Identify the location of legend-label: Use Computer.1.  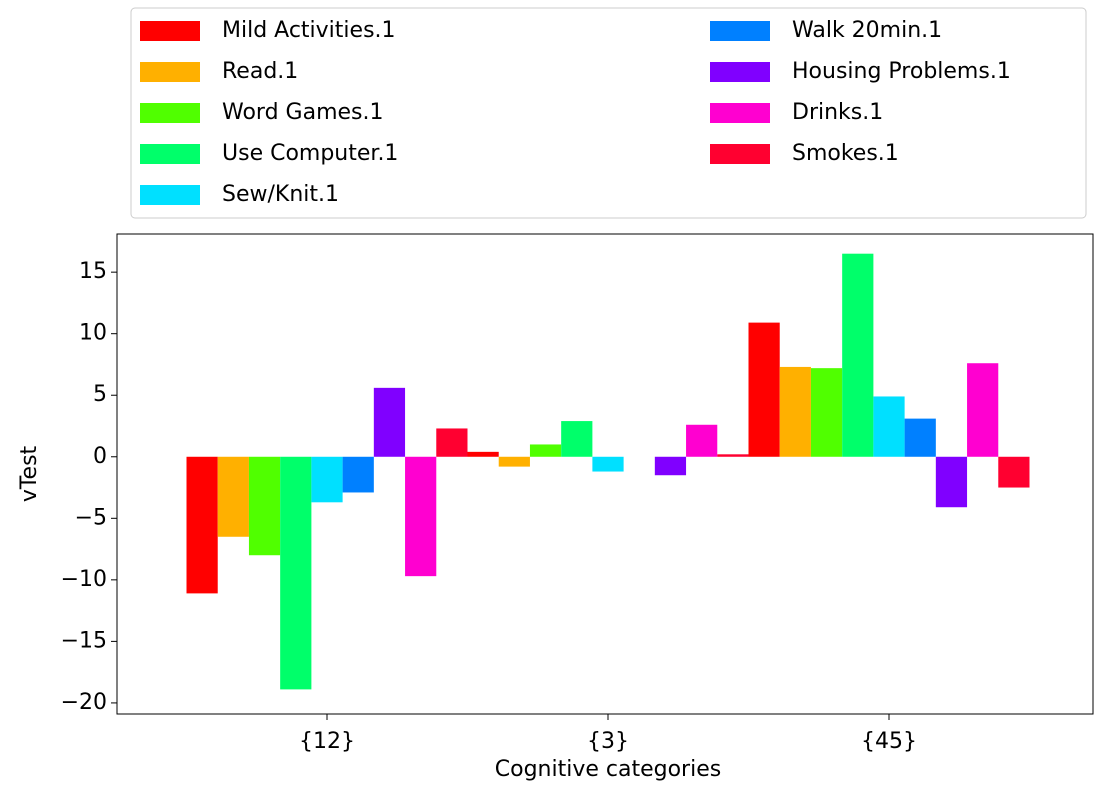
(310, 153).